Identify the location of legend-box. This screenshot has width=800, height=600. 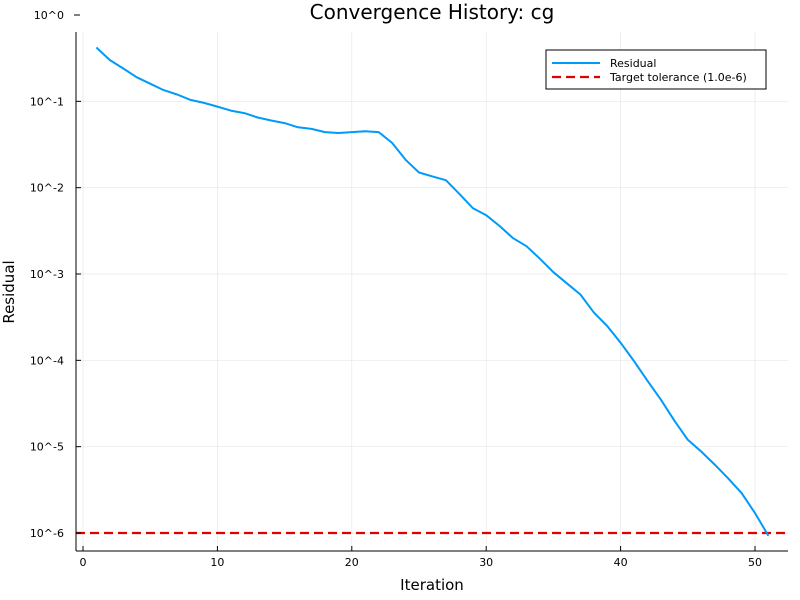
(656, 69).